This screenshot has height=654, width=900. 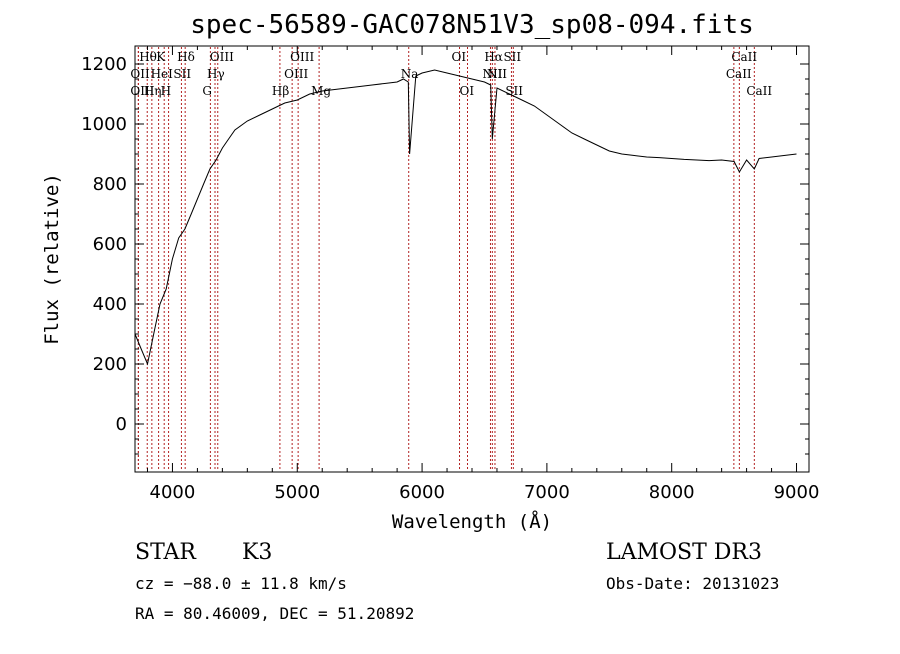 What do you see at coordinates (547, 492) in the screenshot?
I see `x-tick-label: 7000` at bounding box center [547, 492].